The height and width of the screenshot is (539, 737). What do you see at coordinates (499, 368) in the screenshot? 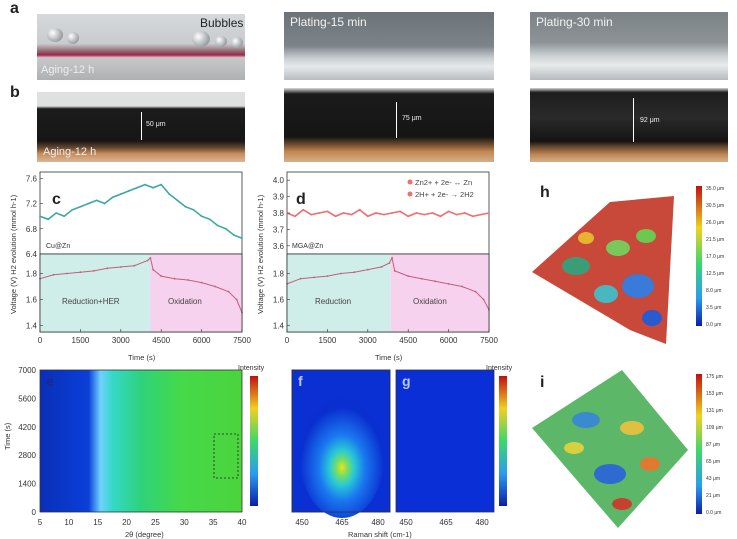
I see `colorbar-title-fg: Intensity` at bounding box center [499, 368].